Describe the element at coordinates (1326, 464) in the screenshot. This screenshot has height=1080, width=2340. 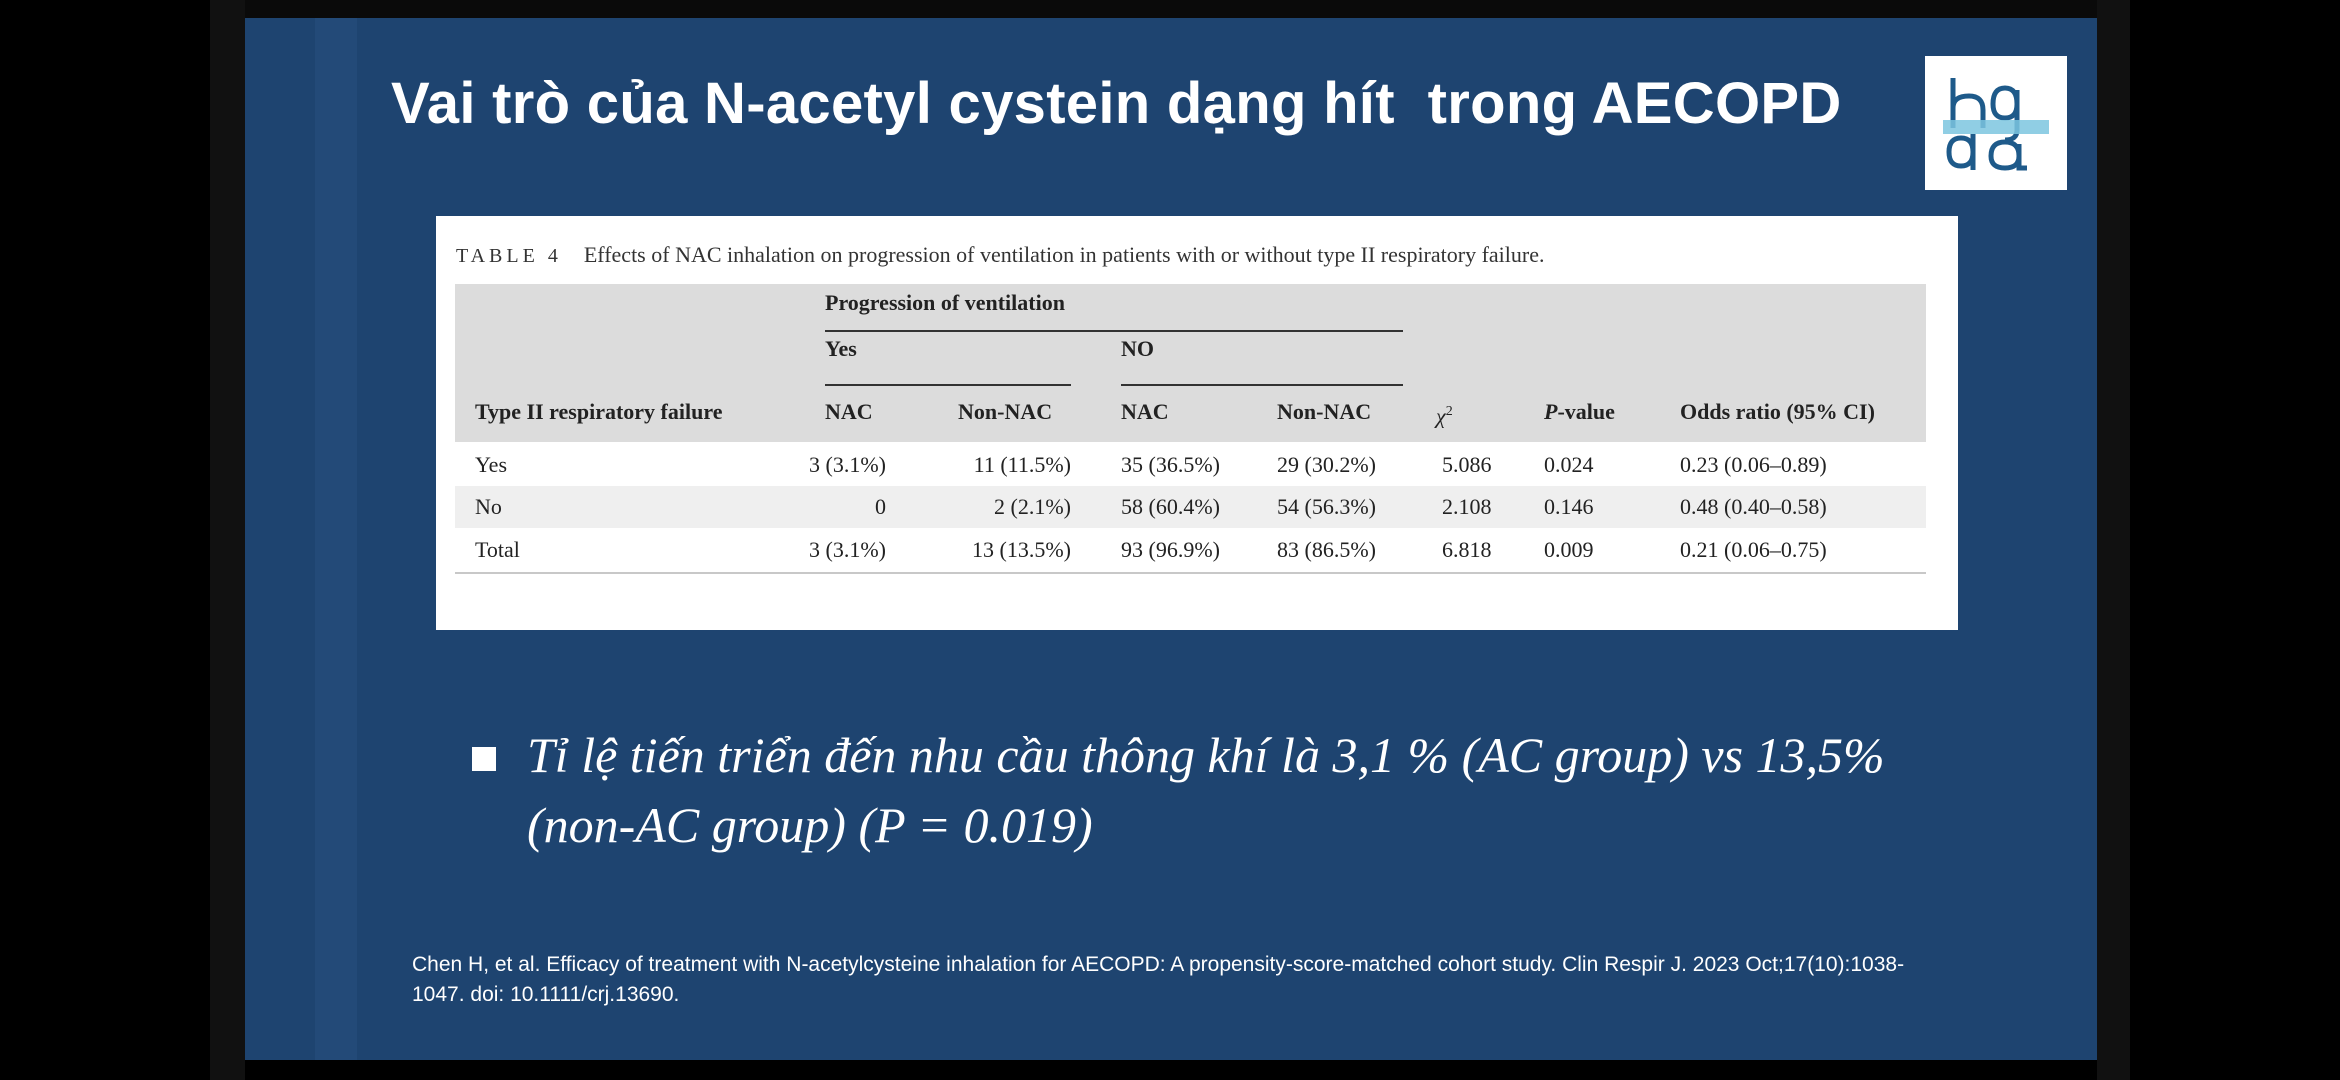
I see `row-yes-no-nonnac: 29 (30.2%)` at that location.